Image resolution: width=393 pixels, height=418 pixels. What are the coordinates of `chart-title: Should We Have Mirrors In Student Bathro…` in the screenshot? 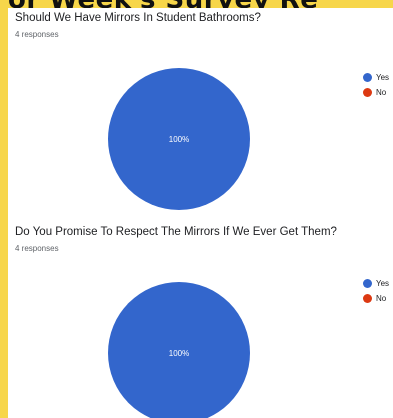 It's located at (138, 18).